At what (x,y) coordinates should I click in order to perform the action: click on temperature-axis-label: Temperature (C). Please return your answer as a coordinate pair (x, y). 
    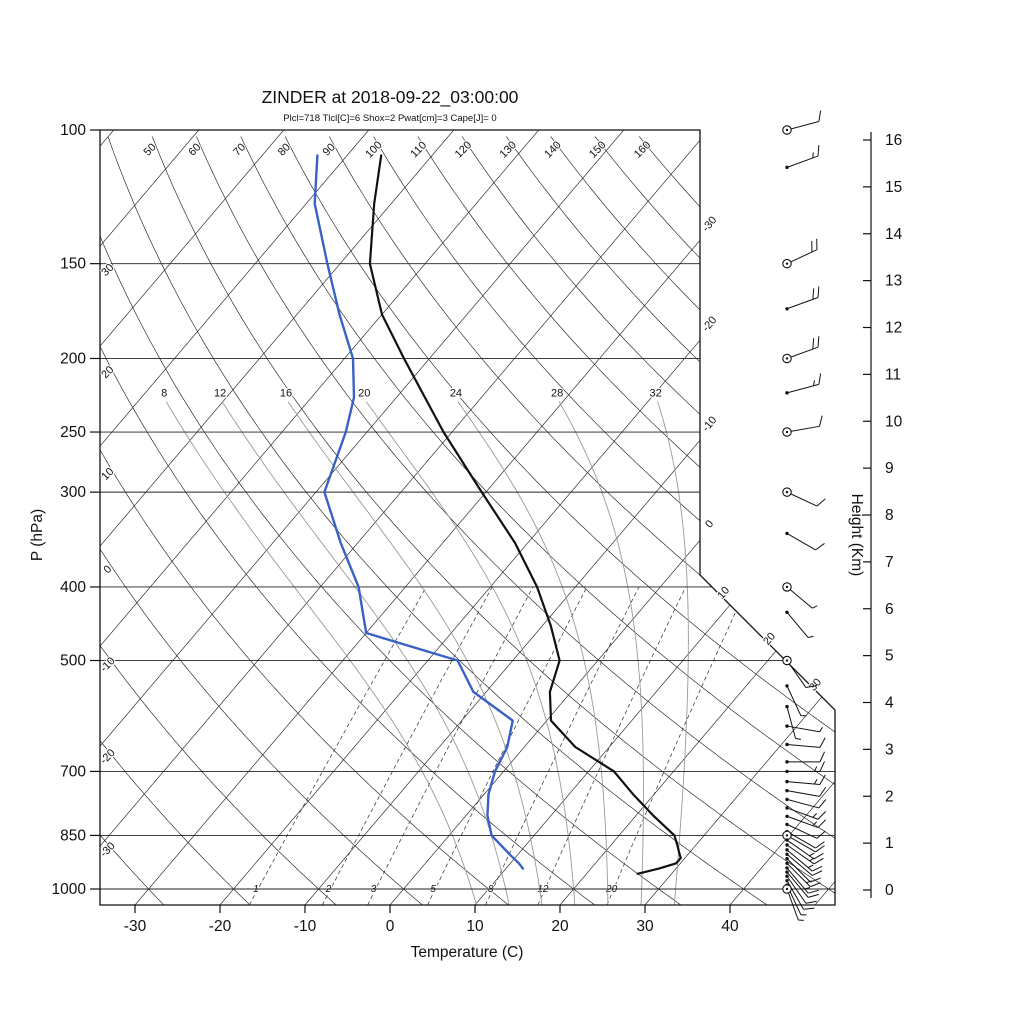
    Looking at the image, I should click on (467, 952).